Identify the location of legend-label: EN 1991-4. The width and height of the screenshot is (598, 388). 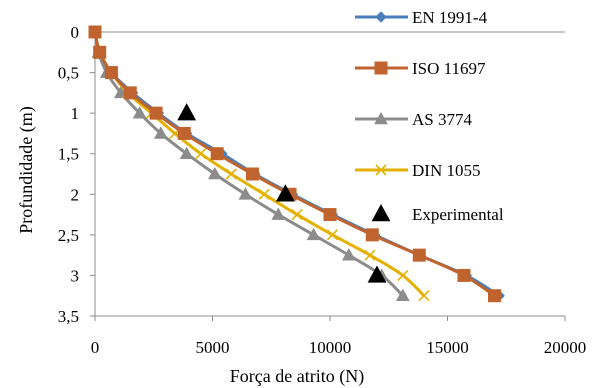
(450, 17).